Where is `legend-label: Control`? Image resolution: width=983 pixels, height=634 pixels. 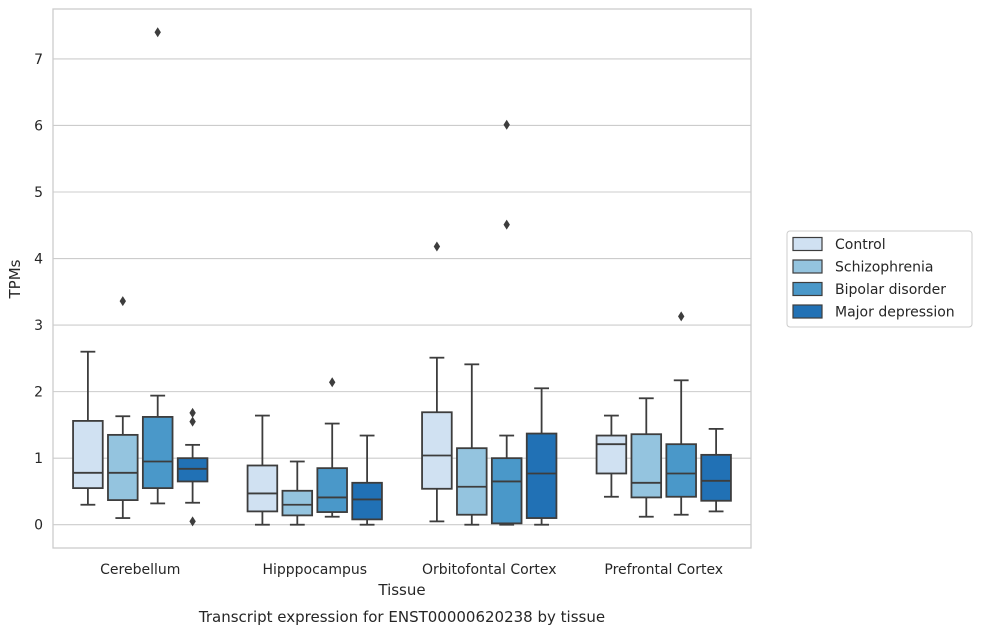 legend-label: Control is located at coordinates (860, 245).